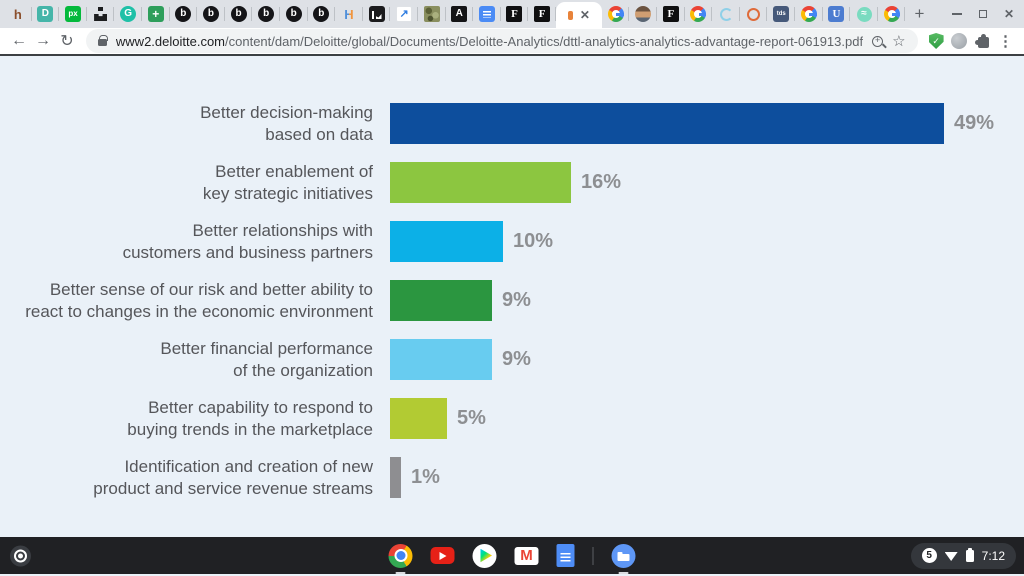  I want to click on pinned-tab-b3: b, so click(239, 14).